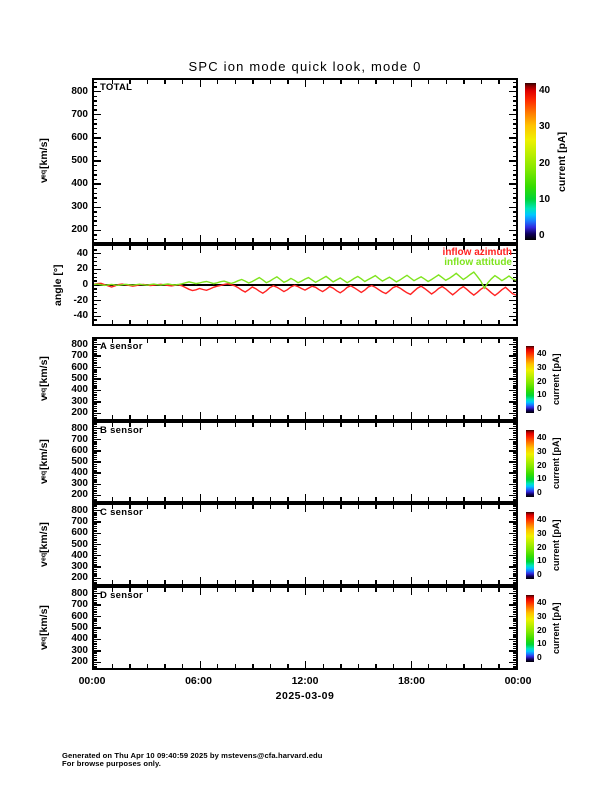 This screenshot has height=792, width=612. I want to click on y-tick-label: 600, so click(79, 450).